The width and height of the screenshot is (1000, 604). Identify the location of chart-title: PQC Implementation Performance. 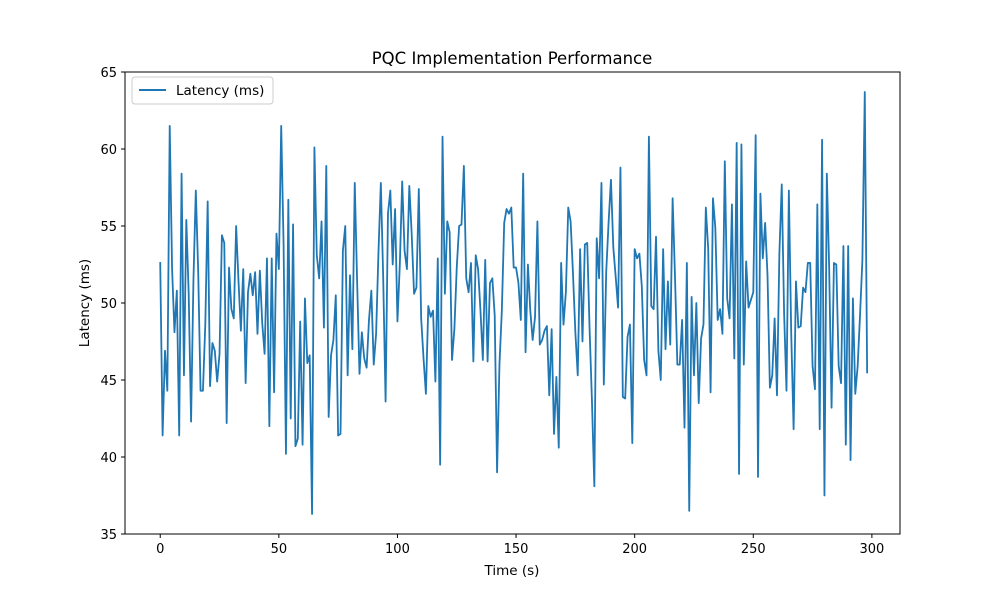
(512, 58).